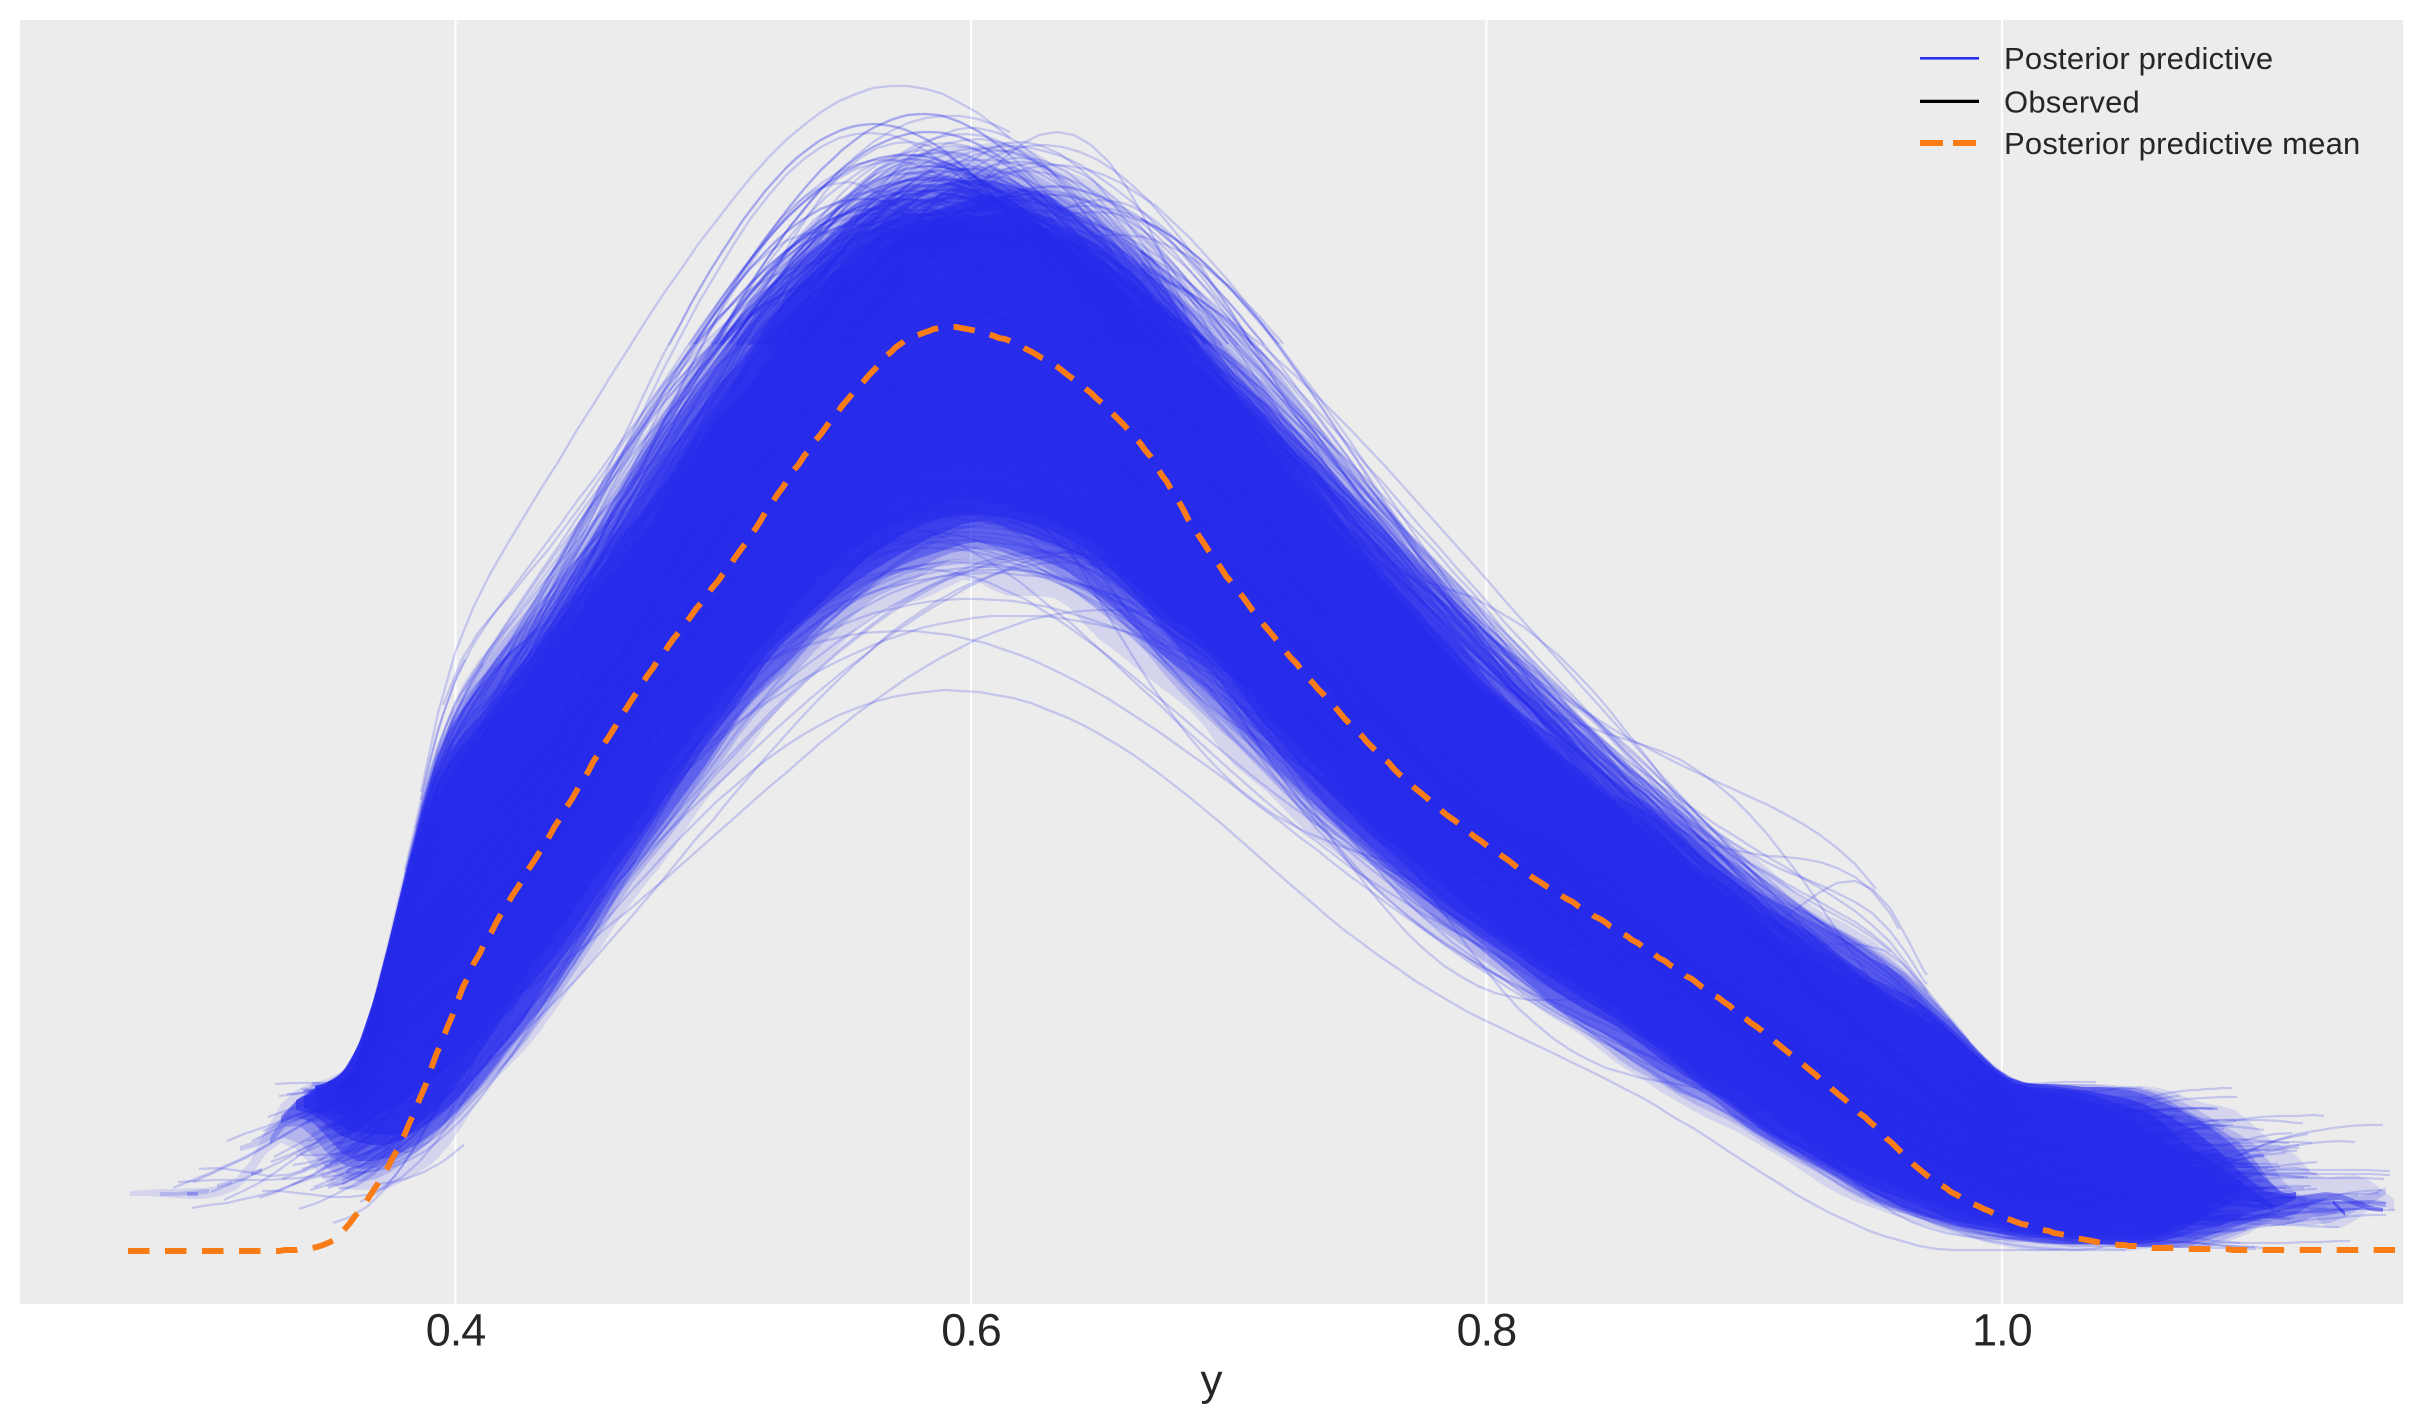 This screenshot has width=2423, height=1423. I want to click on svg-text: 0.8, so click(1487, 1330).